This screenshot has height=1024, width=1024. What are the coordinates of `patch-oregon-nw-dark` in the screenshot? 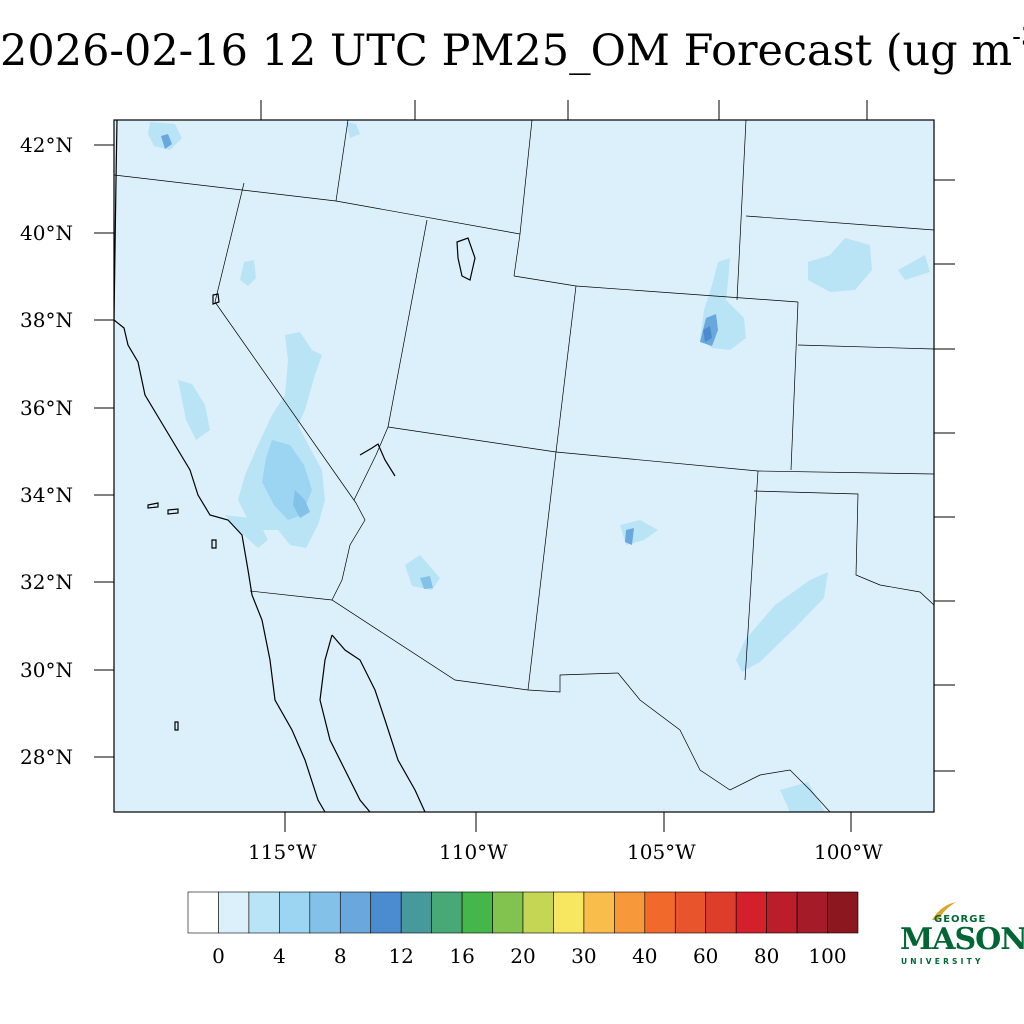 It's located at (166, 141).